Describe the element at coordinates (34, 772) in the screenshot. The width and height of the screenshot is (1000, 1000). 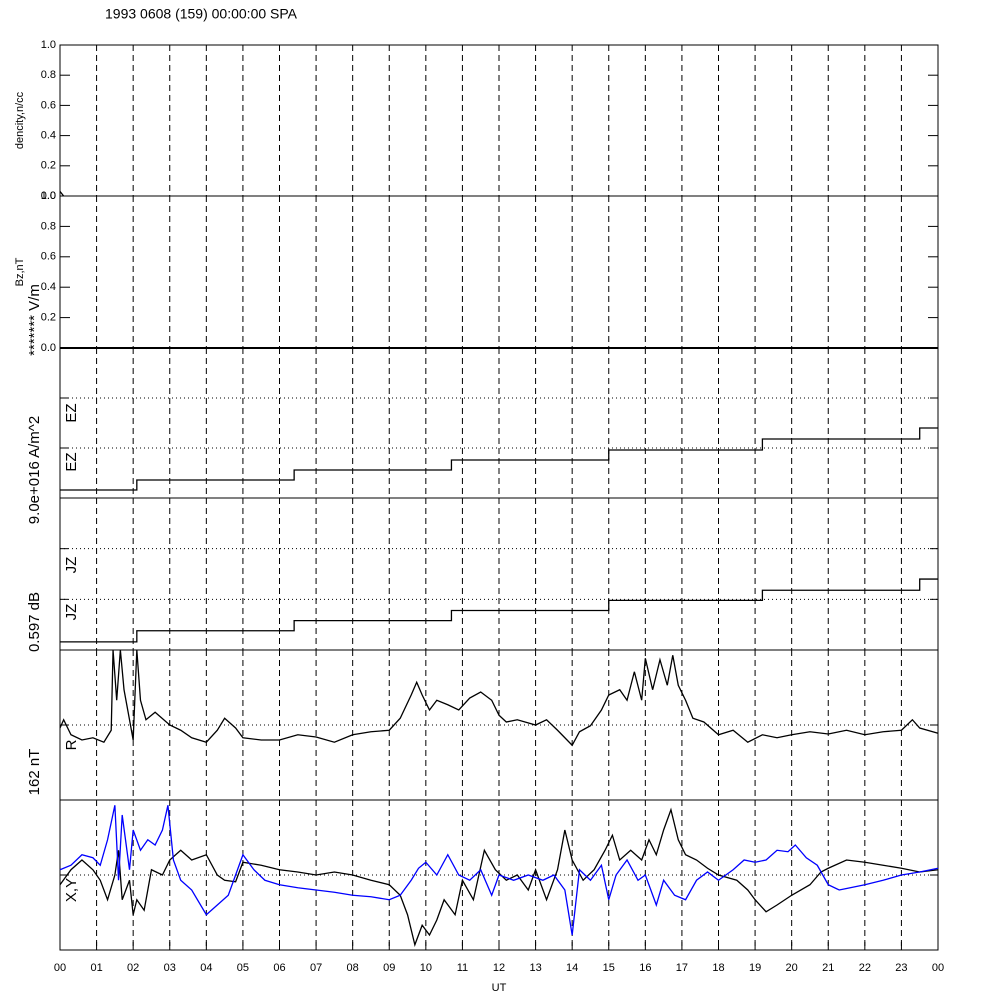
I see `scale-label: 162 nT` at that location.